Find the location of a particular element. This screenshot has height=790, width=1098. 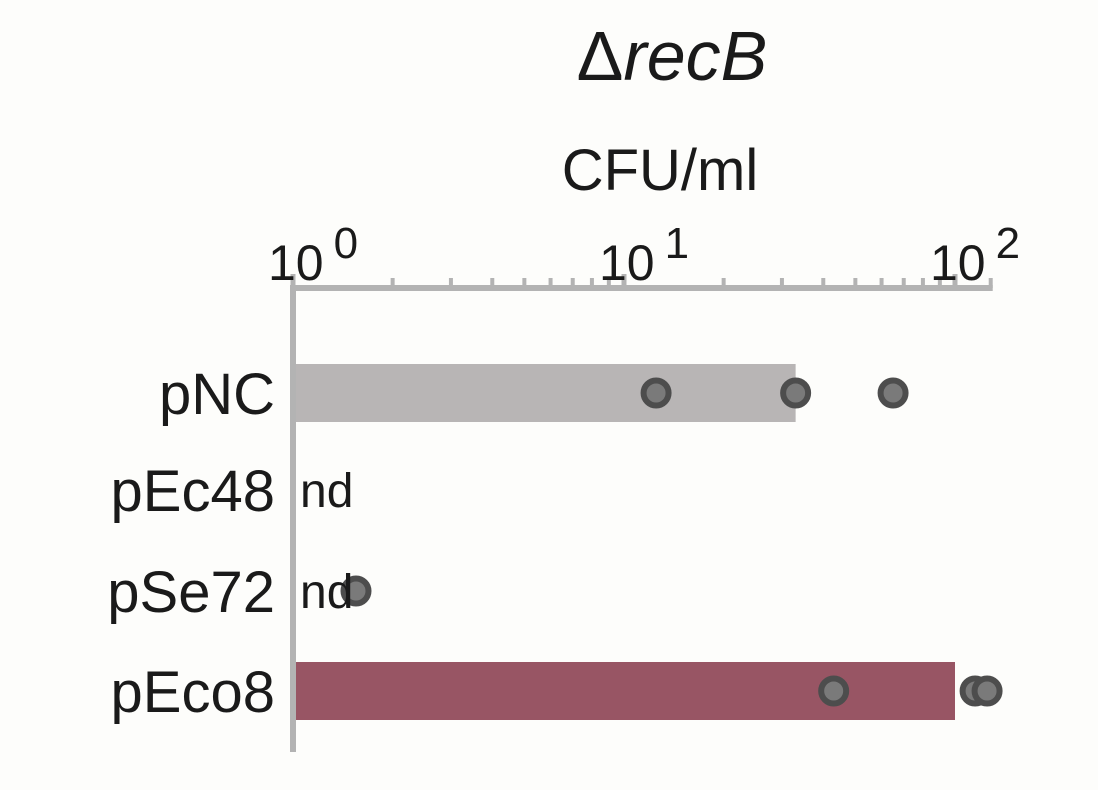

tick-label-exponent: 2 is located at coordinates (1008, 243).